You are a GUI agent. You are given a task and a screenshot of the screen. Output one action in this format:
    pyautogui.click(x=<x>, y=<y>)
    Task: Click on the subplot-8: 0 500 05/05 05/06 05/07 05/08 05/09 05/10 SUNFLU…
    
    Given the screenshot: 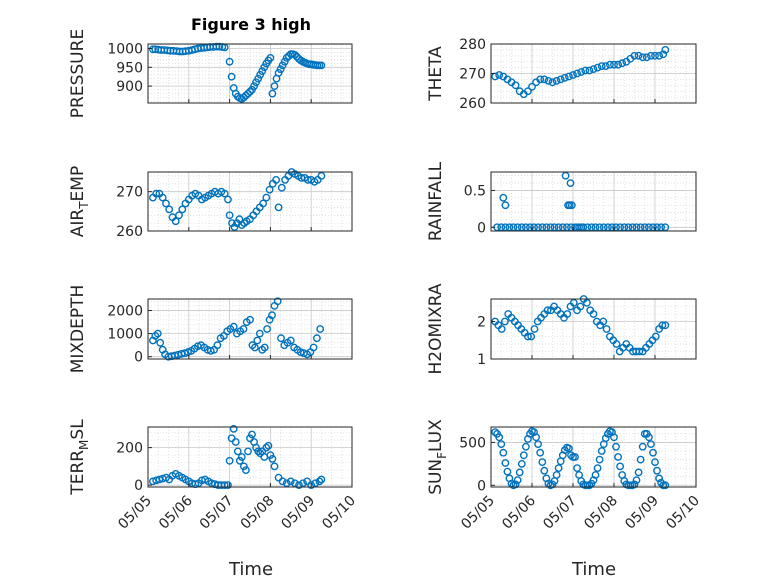 What is the action you would take?
    pyautogui.click(x=564, y=476)
    